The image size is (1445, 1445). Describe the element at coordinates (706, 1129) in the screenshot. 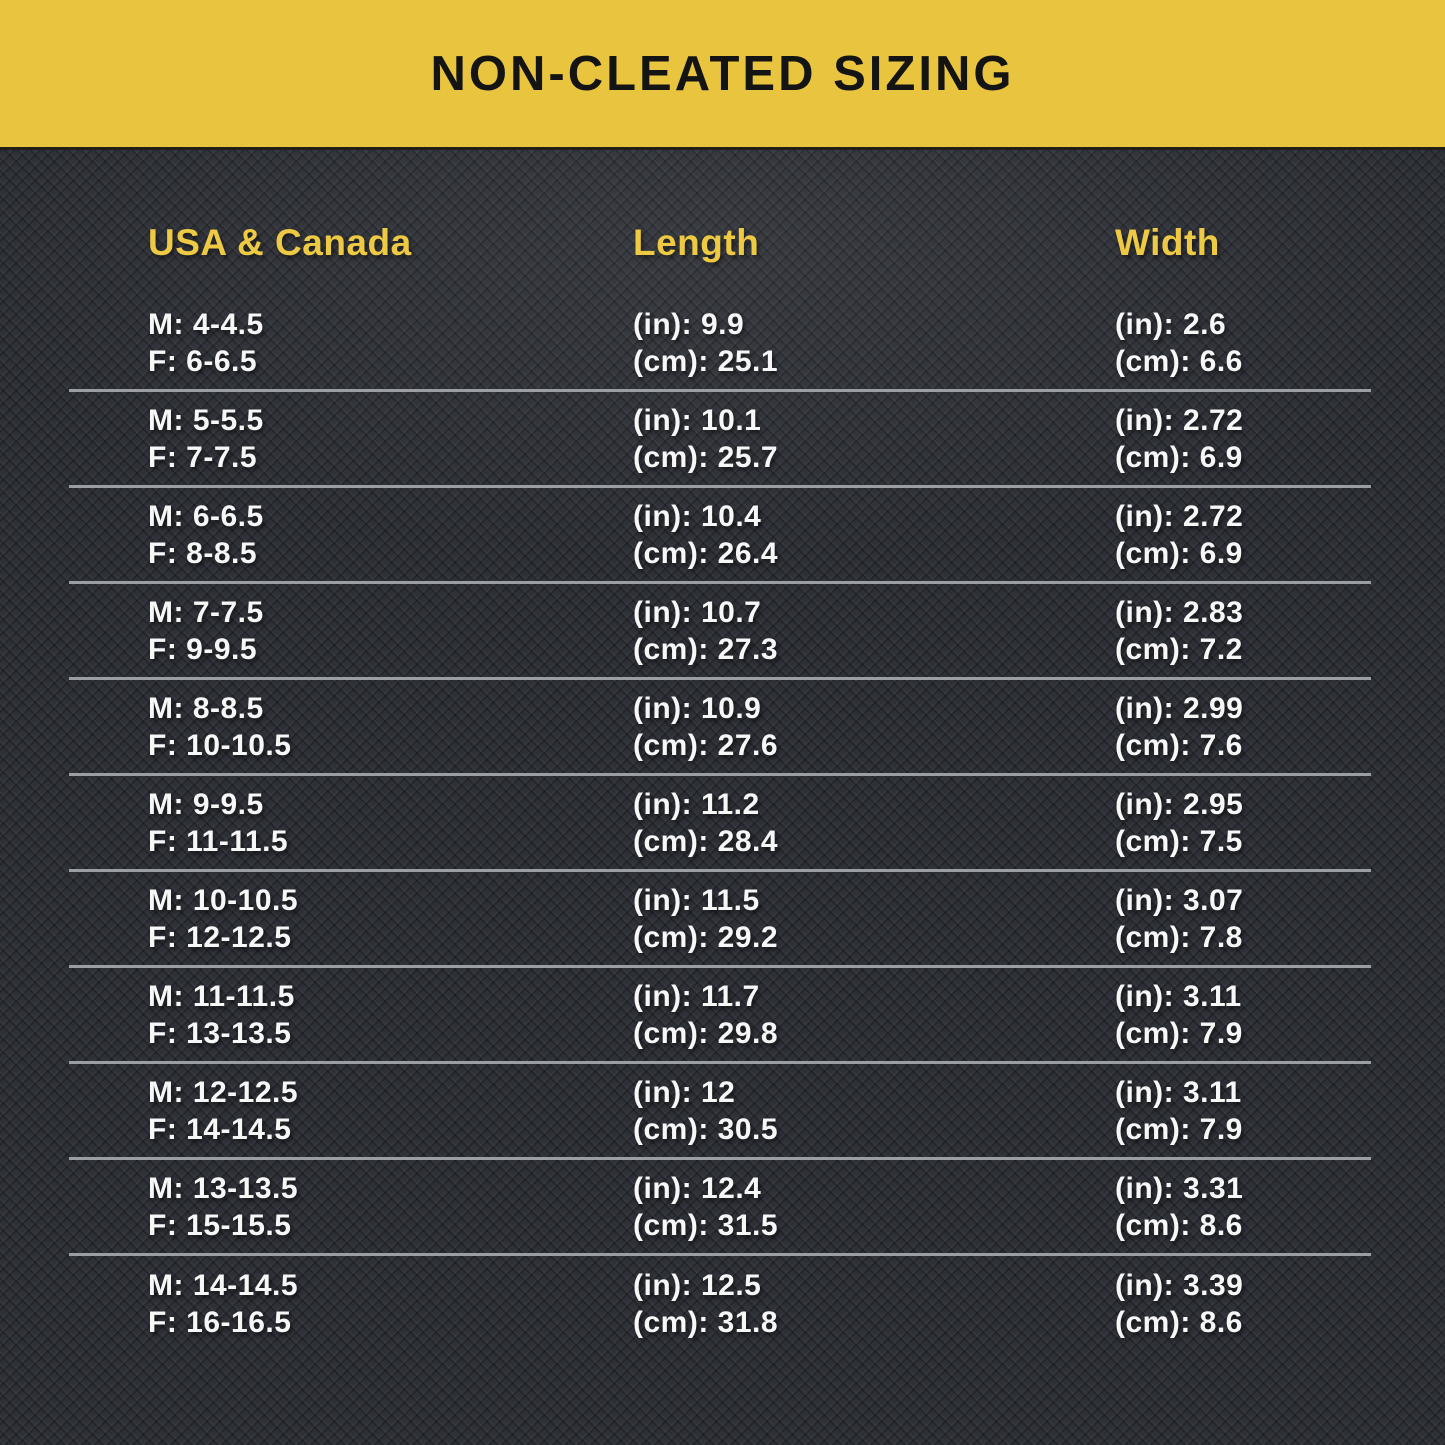

I see `cell-line: (cm): 30.5` at that location.